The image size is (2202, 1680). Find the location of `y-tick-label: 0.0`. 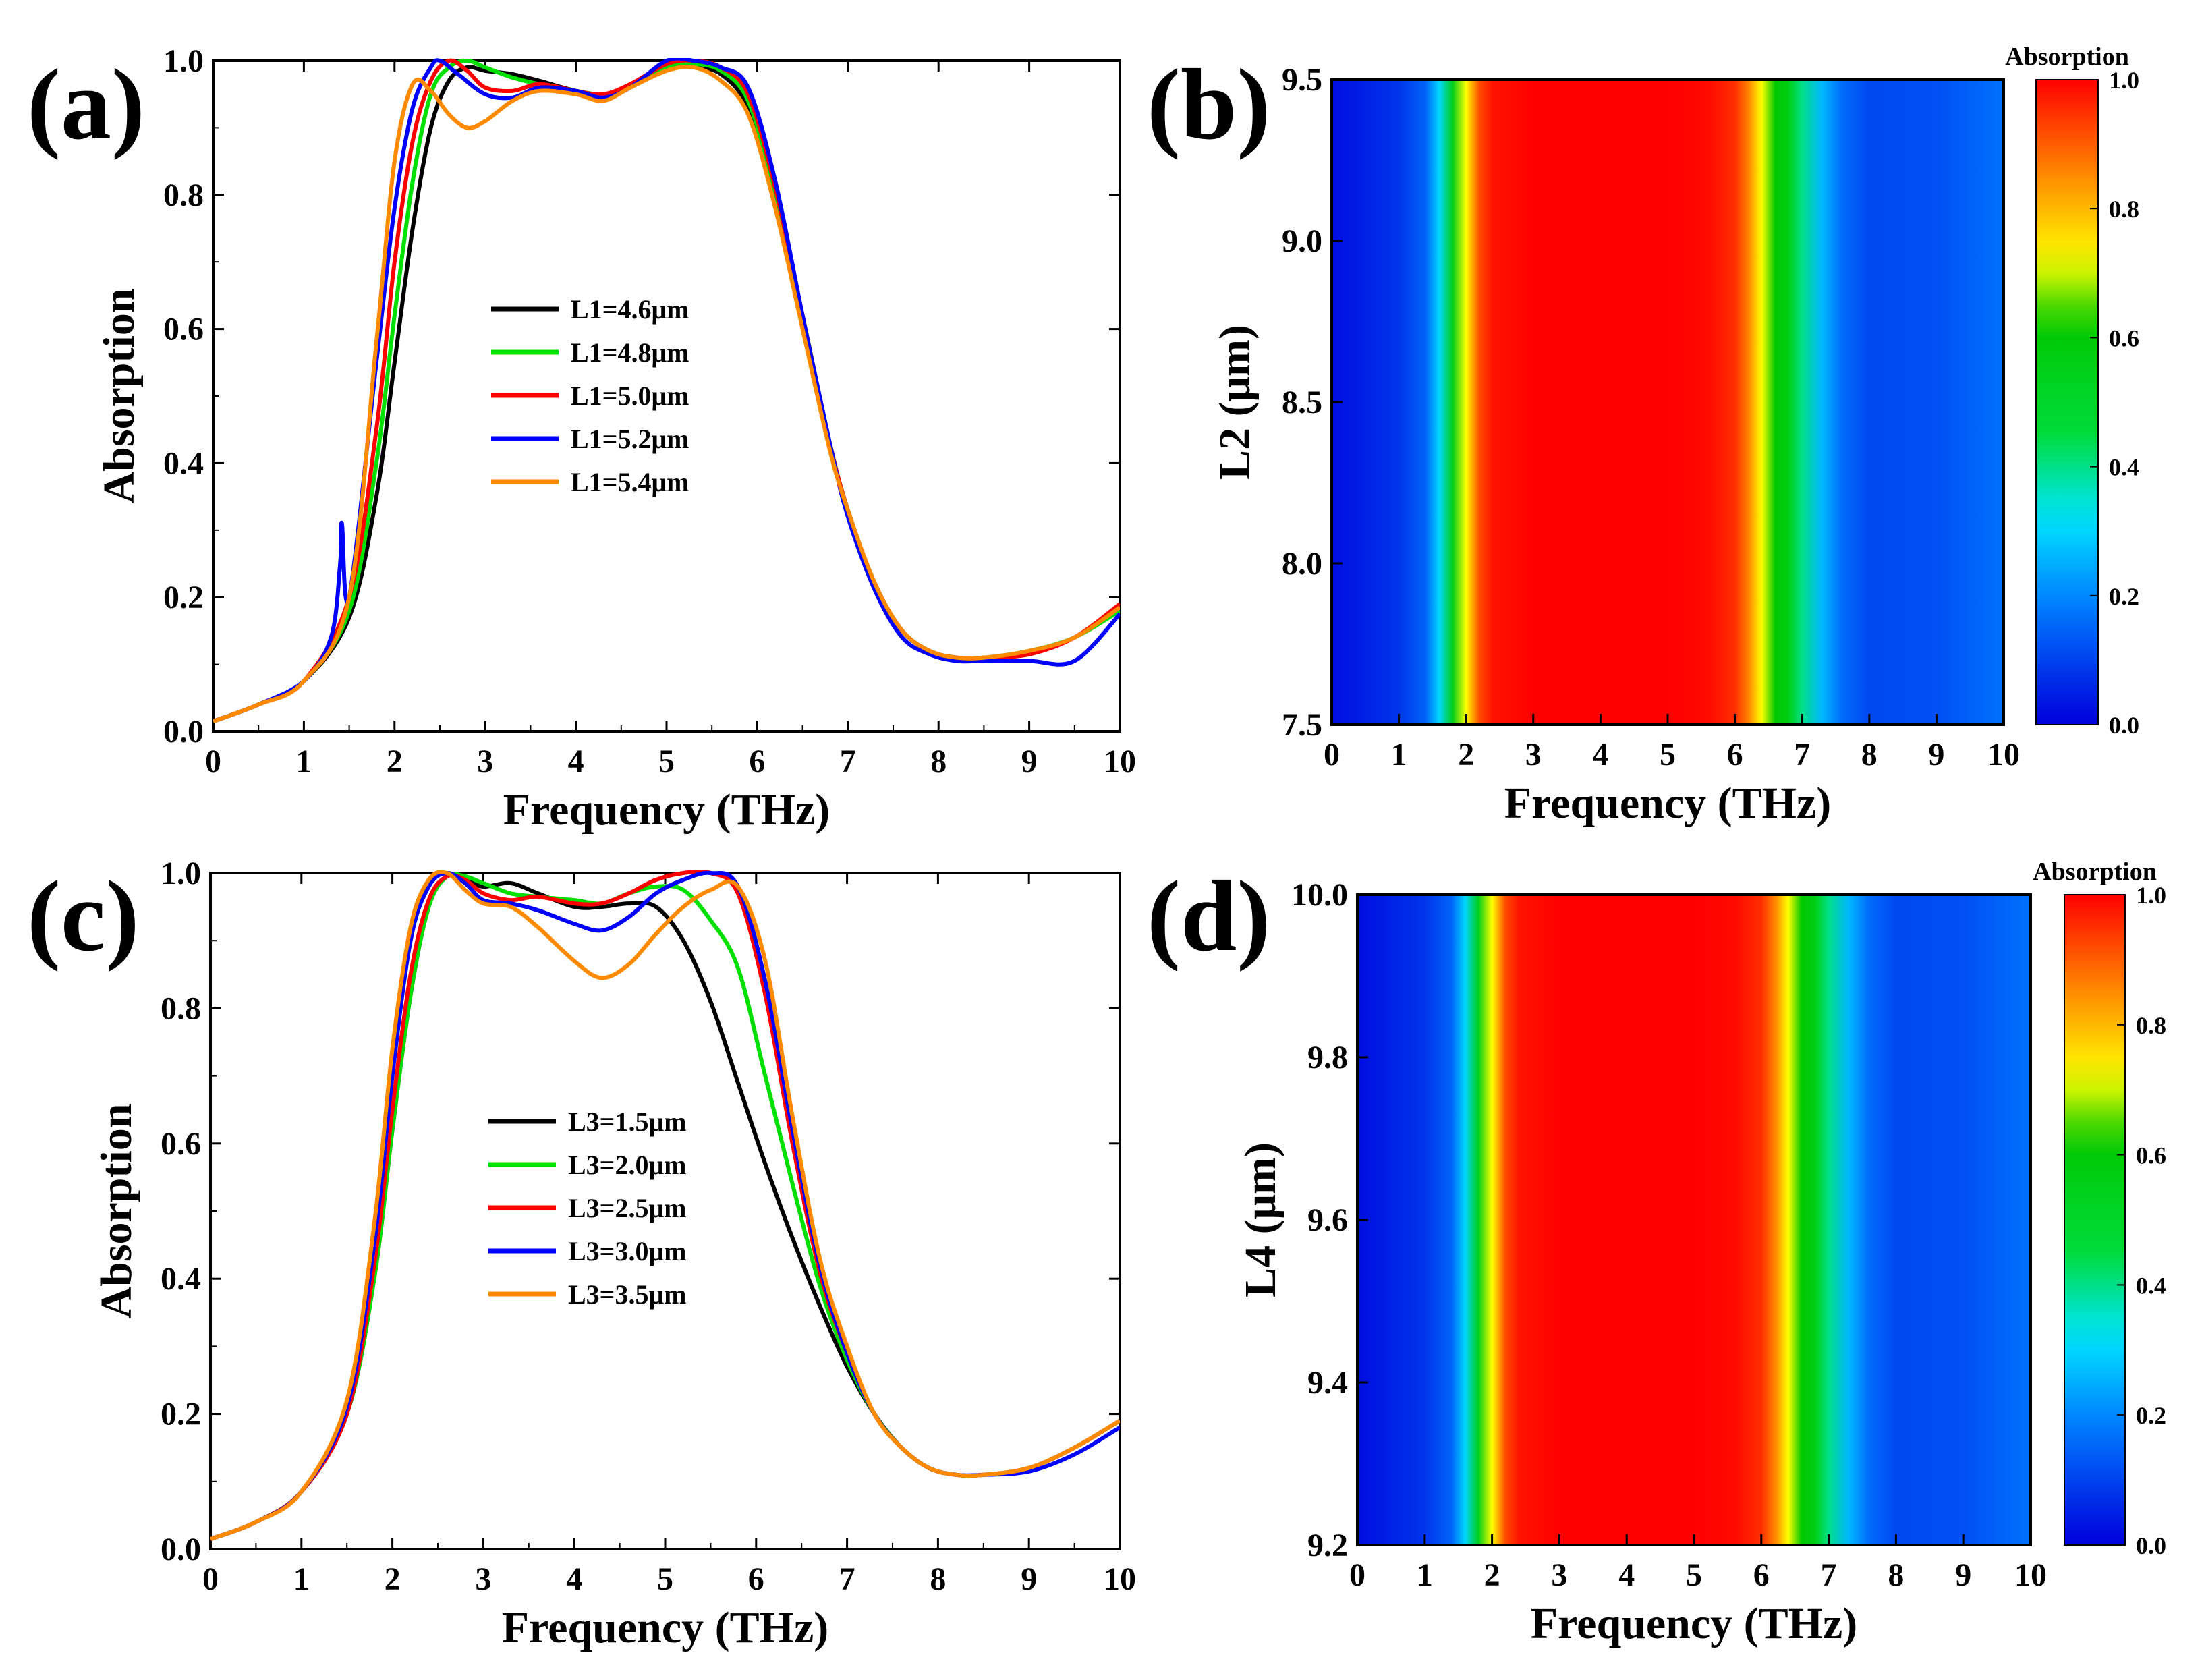

y-tick-label: 0.0 is located at coordinates (183, 732).